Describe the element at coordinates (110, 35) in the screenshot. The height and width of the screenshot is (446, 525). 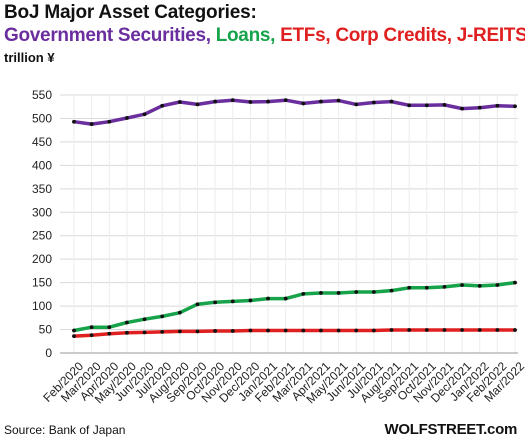
I see `subtitle-part: Government Securities,` at that location.